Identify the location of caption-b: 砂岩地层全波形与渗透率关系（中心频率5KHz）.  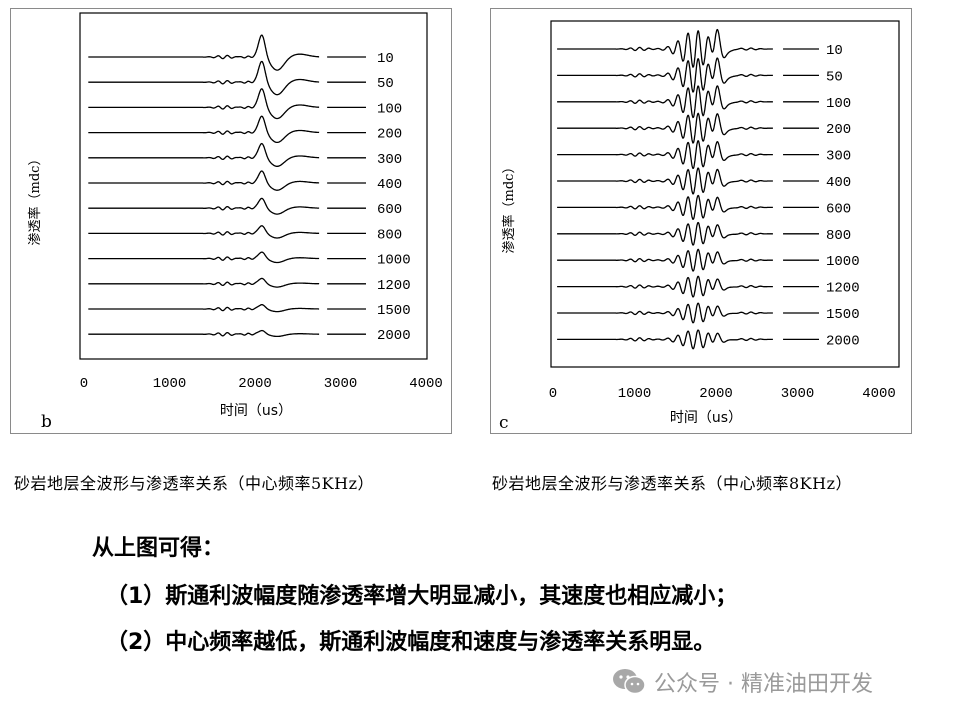
(194, 483).